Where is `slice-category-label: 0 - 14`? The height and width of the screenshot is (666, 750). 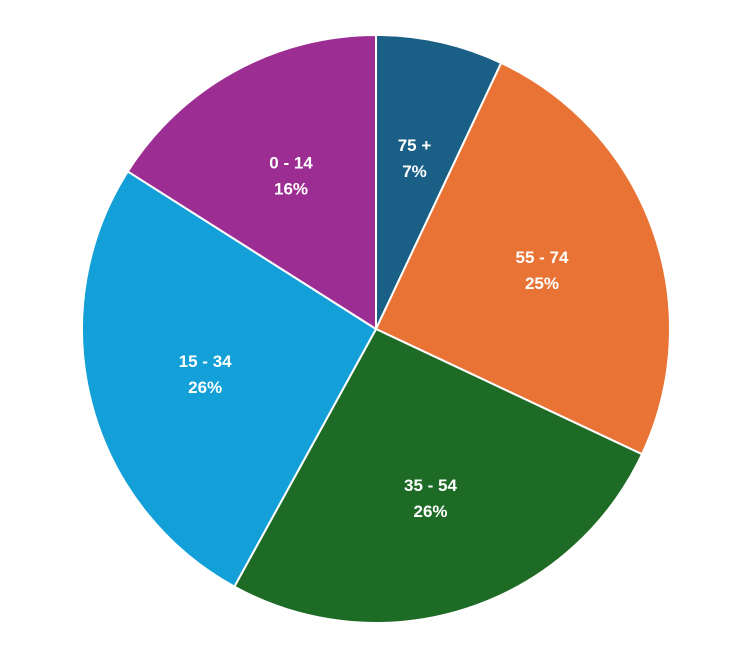
slice-category-label: 0 - 14 is located at coordinates (291, 162).